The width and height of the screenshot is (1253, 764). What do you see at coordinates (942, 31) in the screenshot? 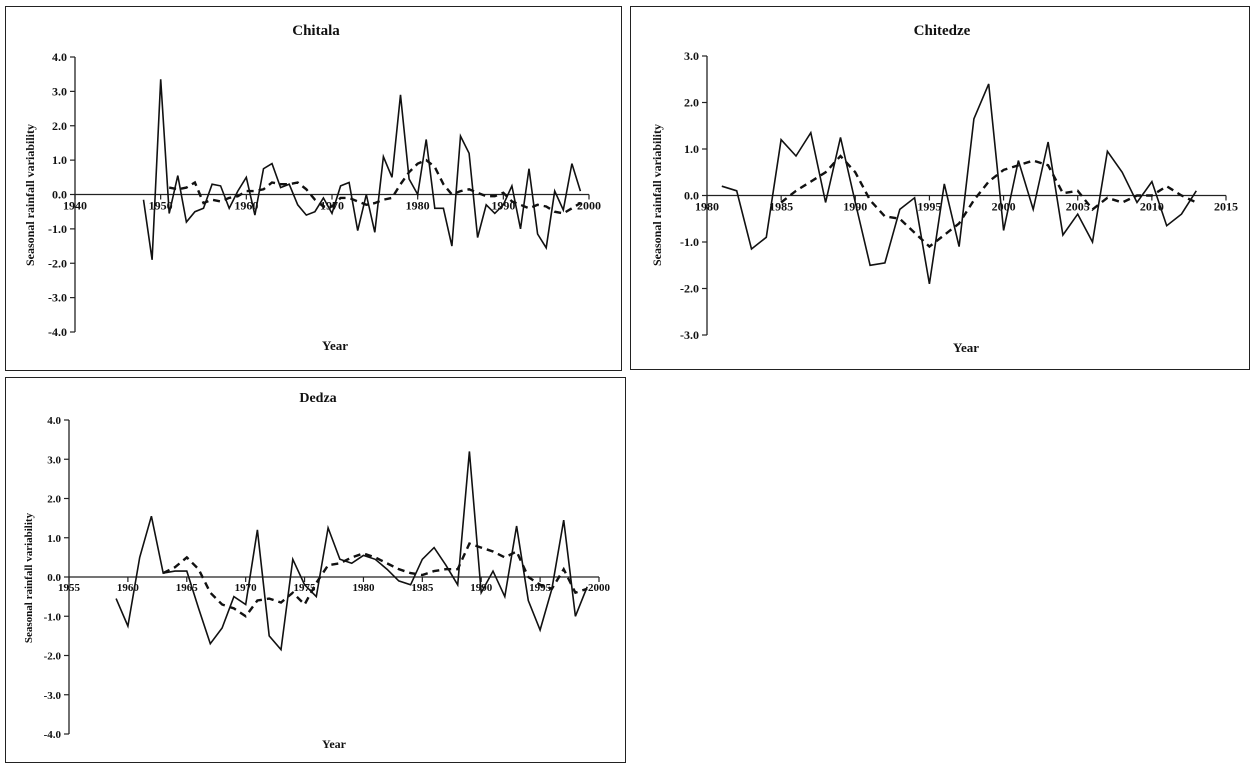
I see `chart-title: Chitedze` at bounding box center [942, 31].